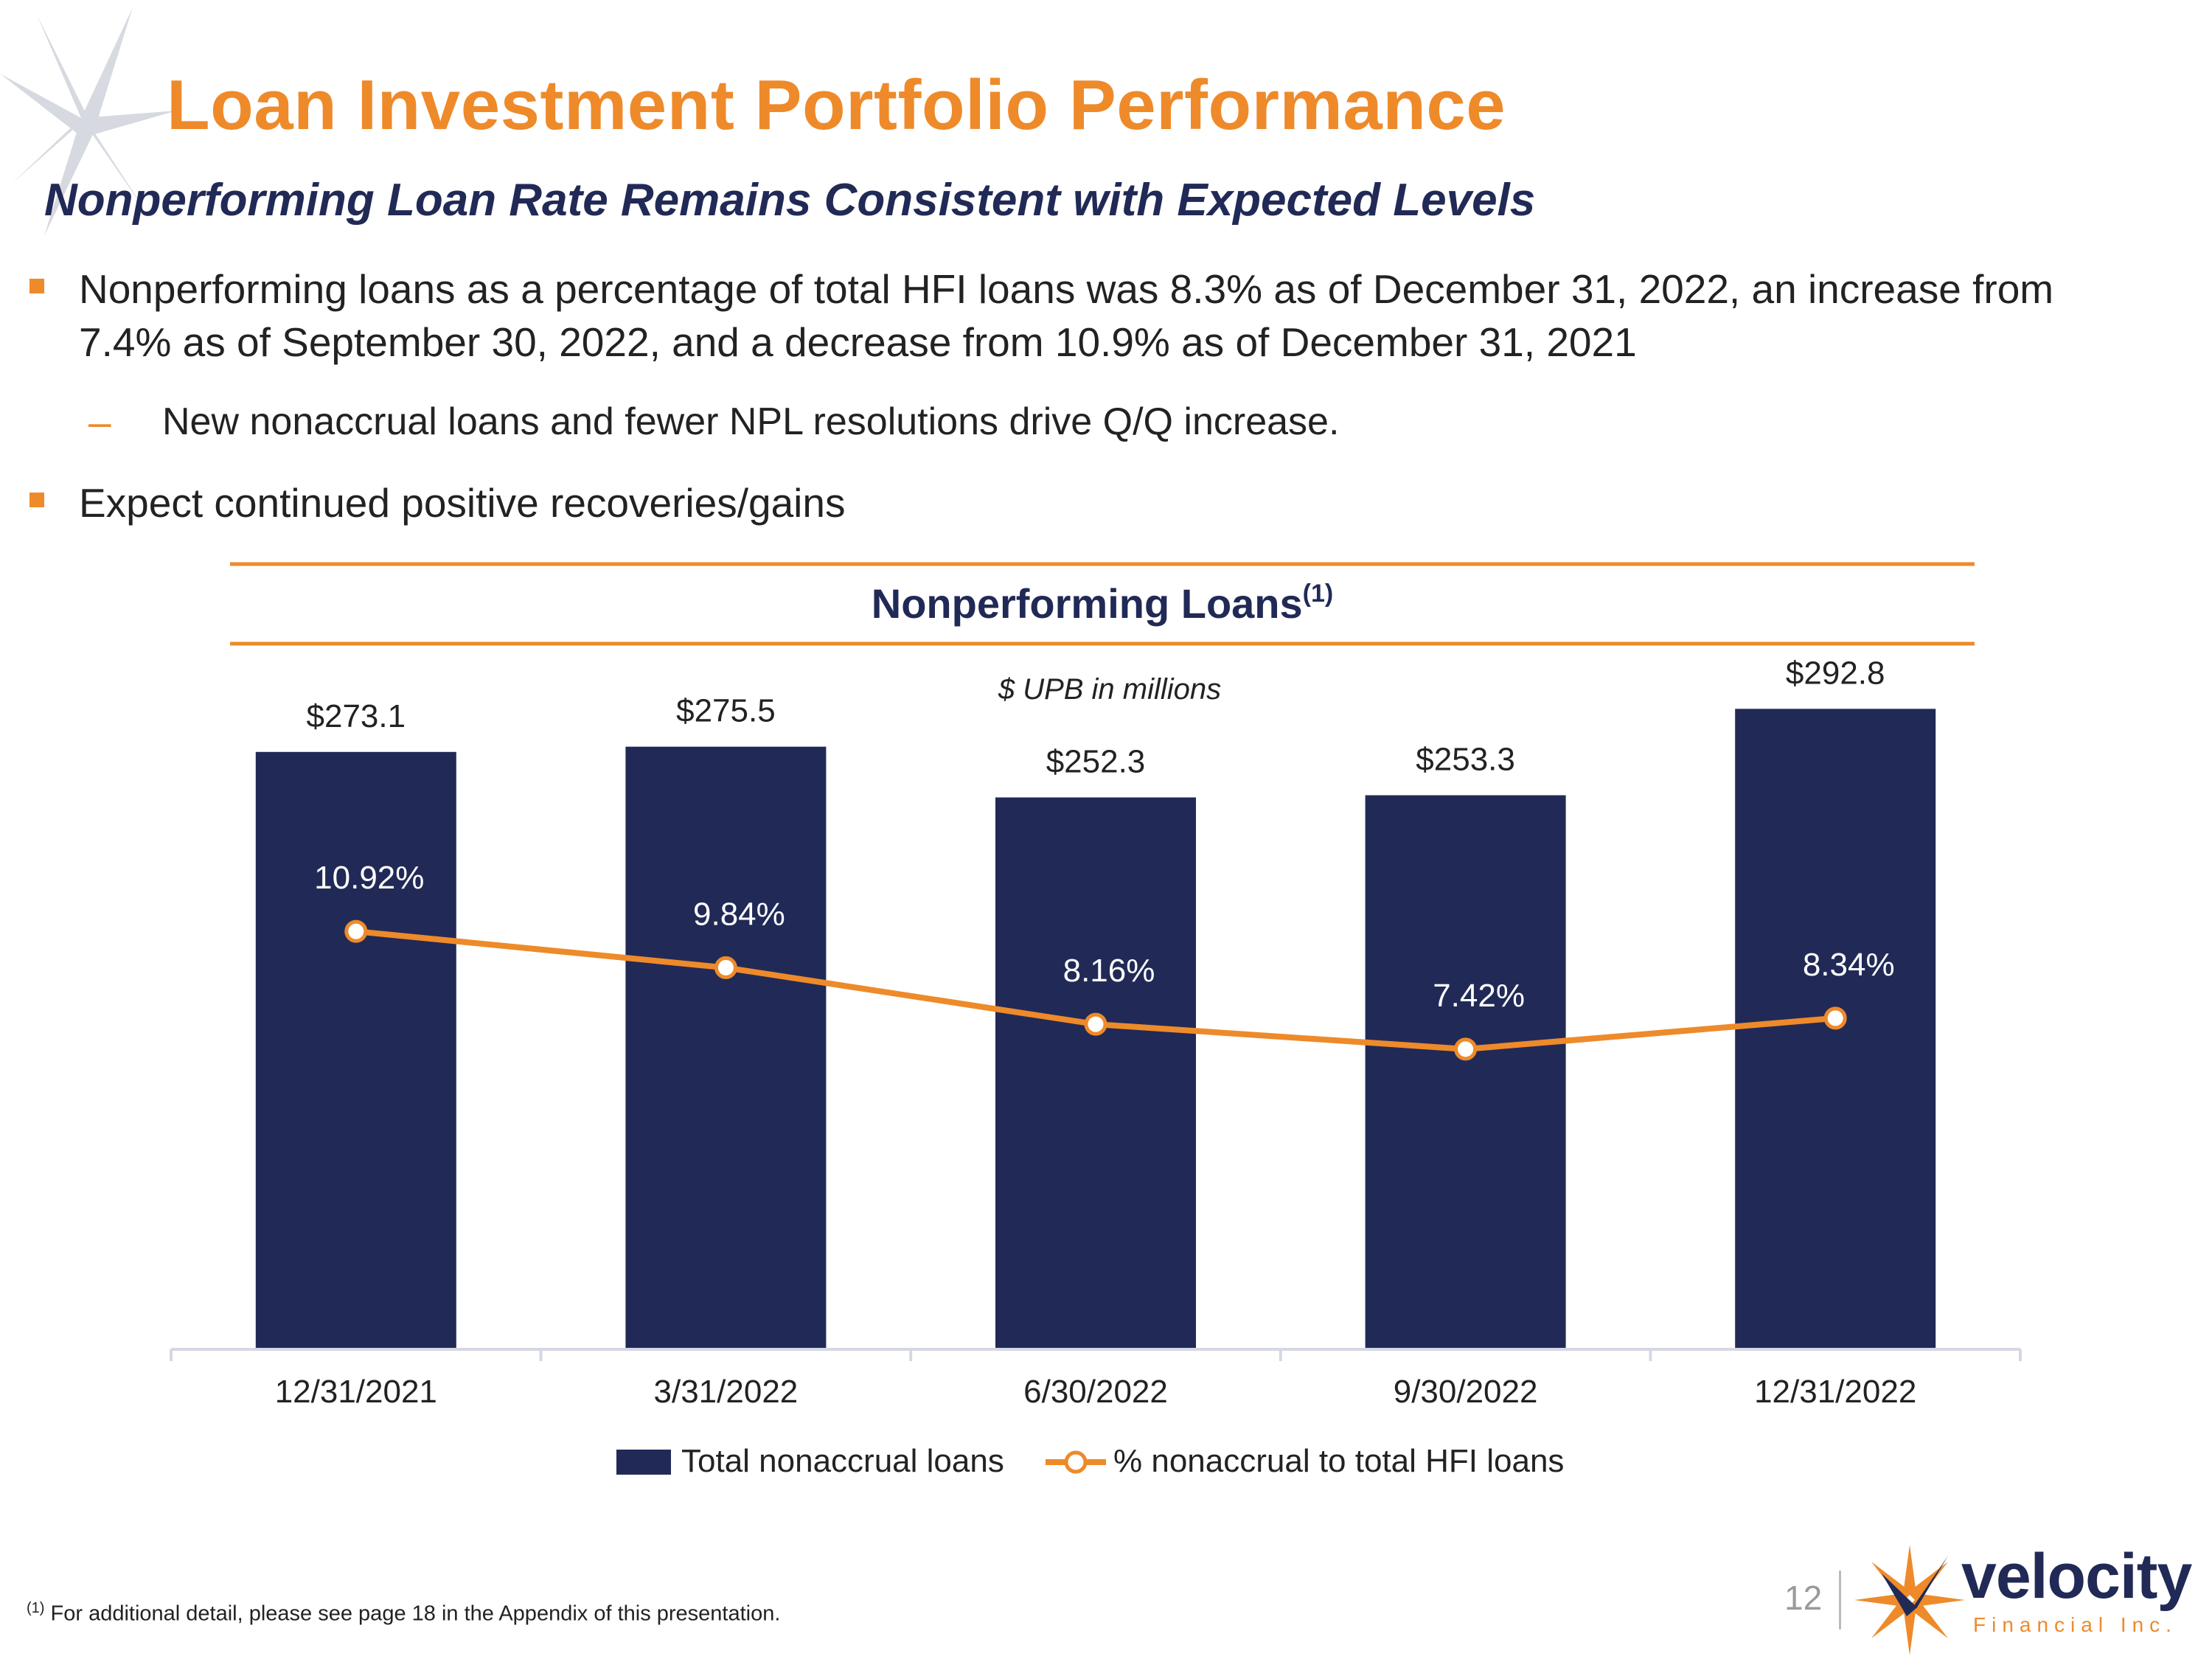 The height and width of the screenshot is (1659, 2212). Describe the element at coordinates (643, 1462) in the screenshot. I see `legend-bar-swatch` at that location.